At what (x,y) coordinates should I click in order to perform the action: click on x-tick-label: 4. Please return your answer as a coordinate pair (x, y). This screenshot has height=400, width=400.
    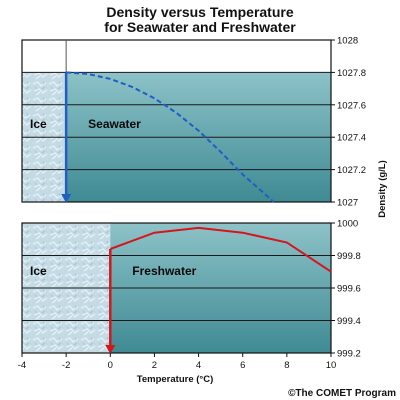
    Looking at the image, I should click on (198, 365).